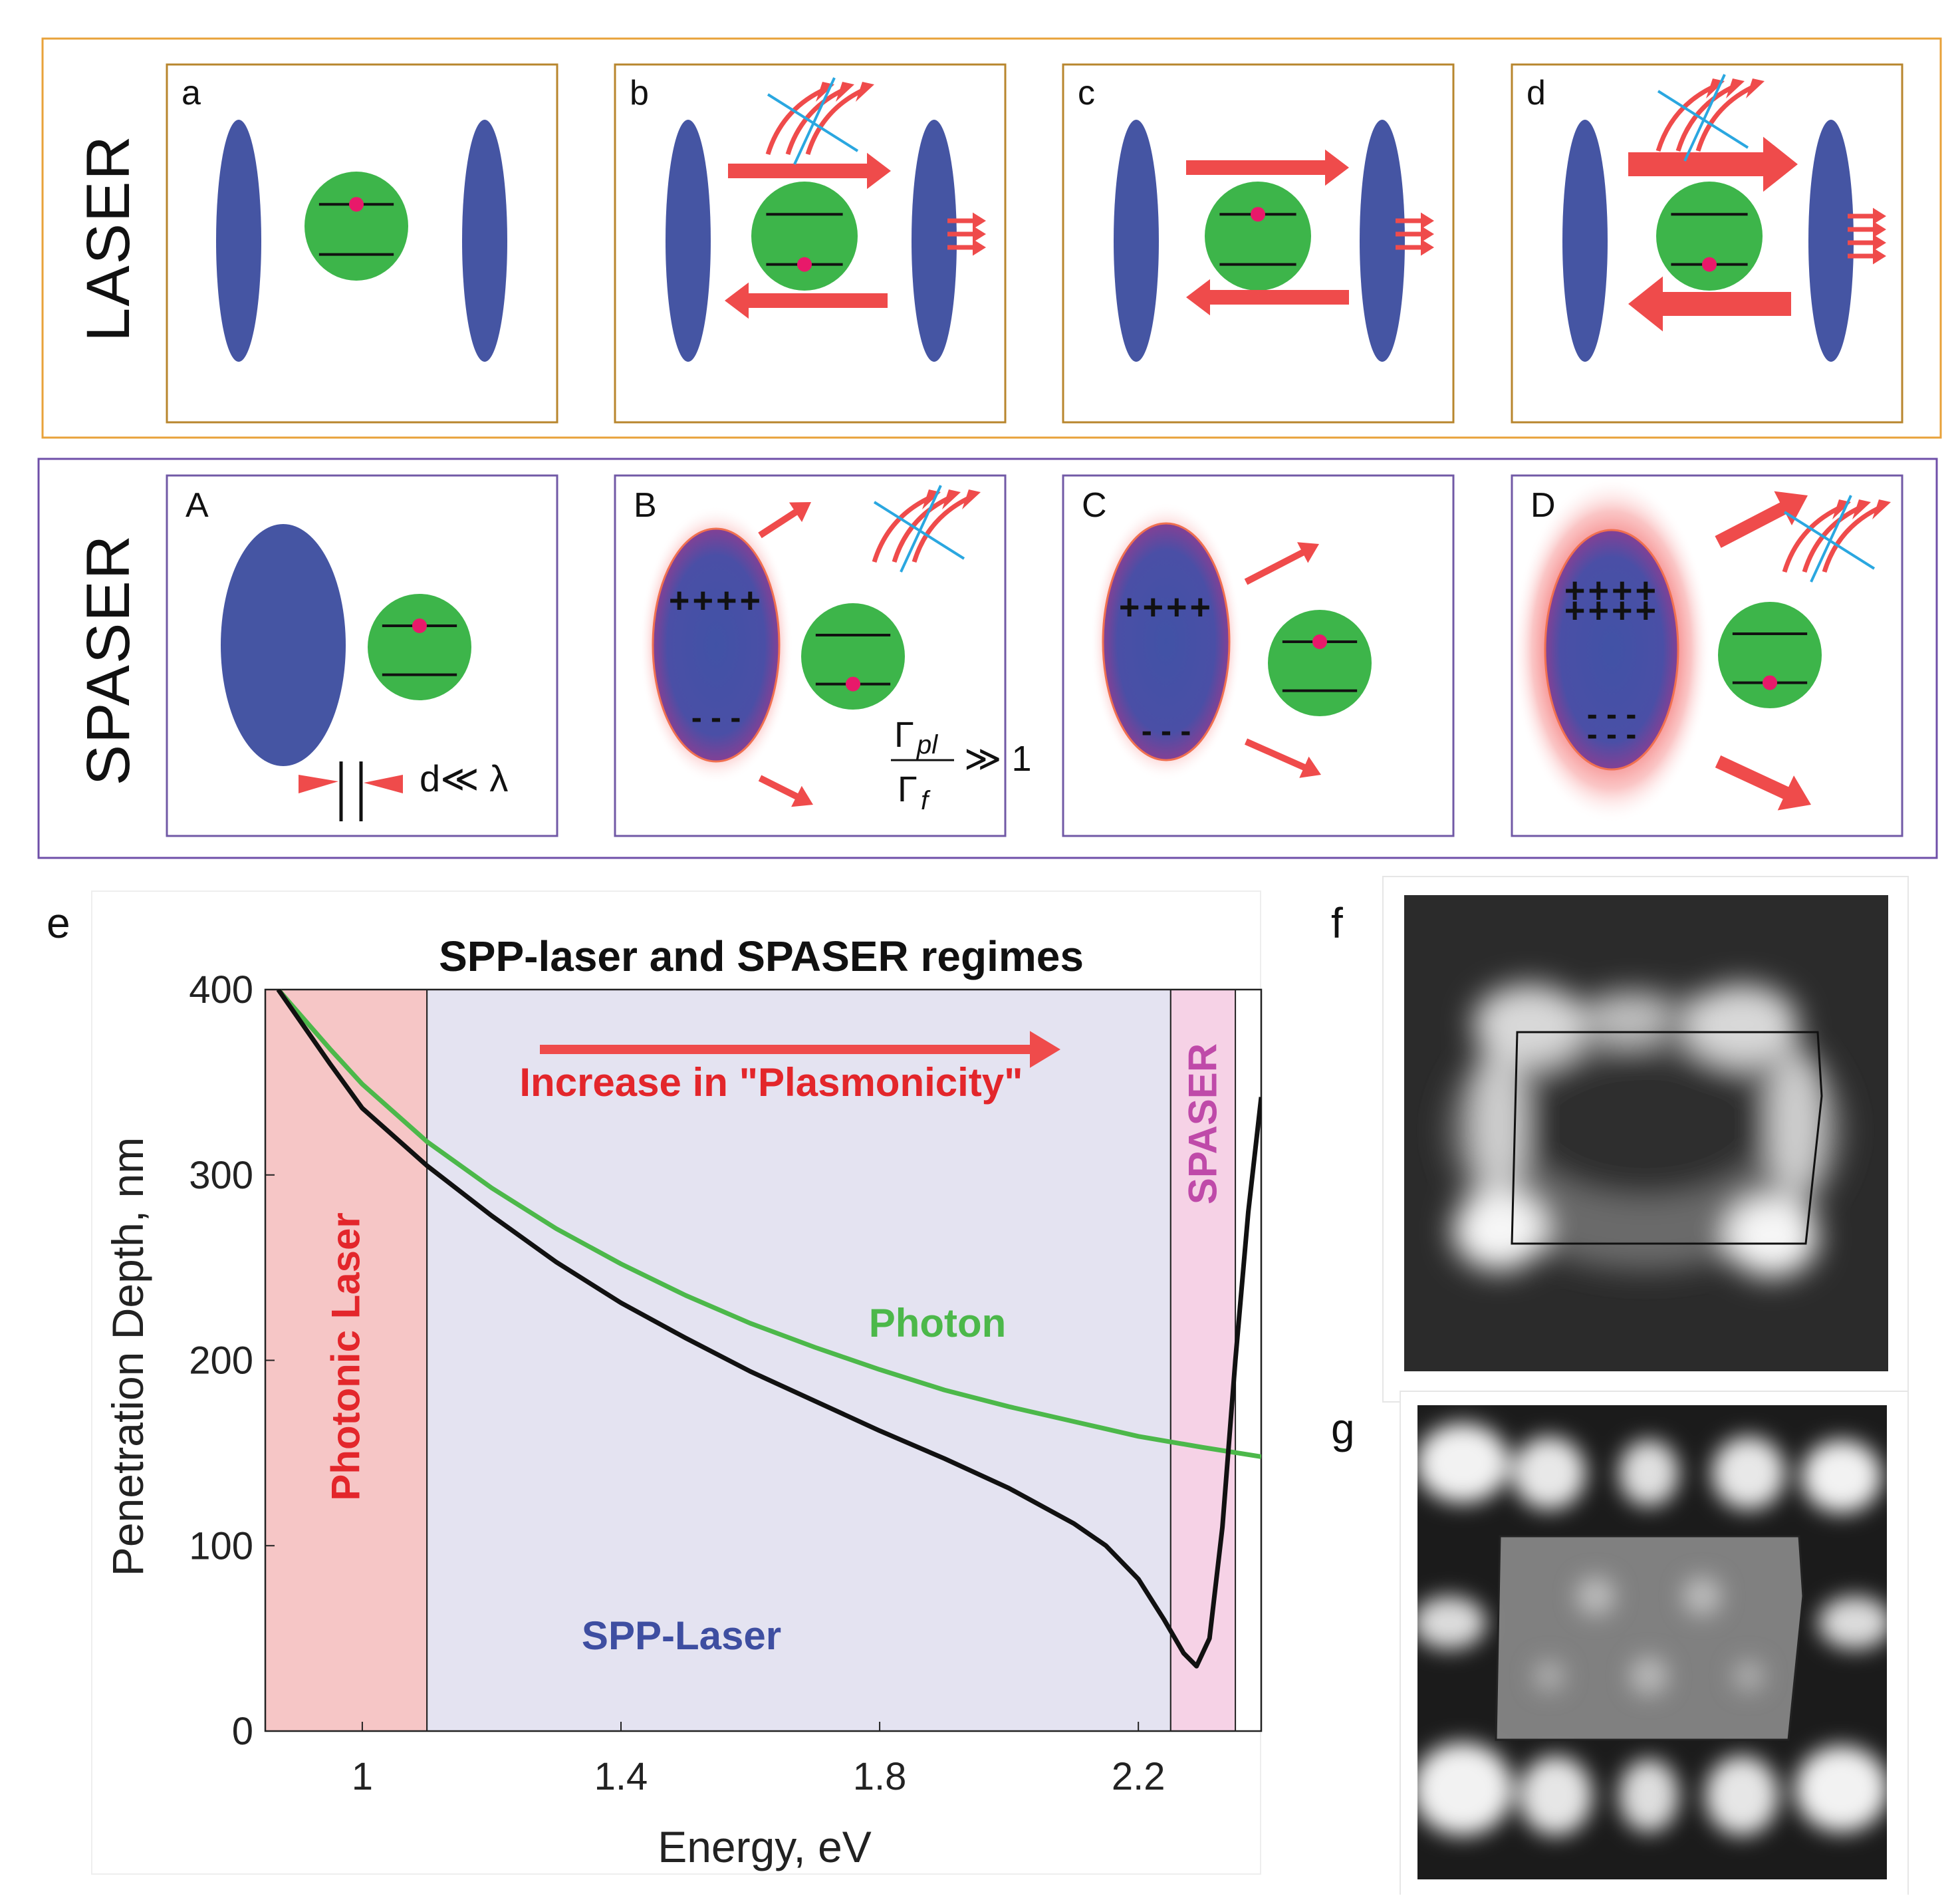 The height and width of the screenshot is (1898, 1960). What do you see at coordinates (998, 759) in the screenshot?
I see `gamma-relation: ≫ 1` at bounding box center [998, 759].